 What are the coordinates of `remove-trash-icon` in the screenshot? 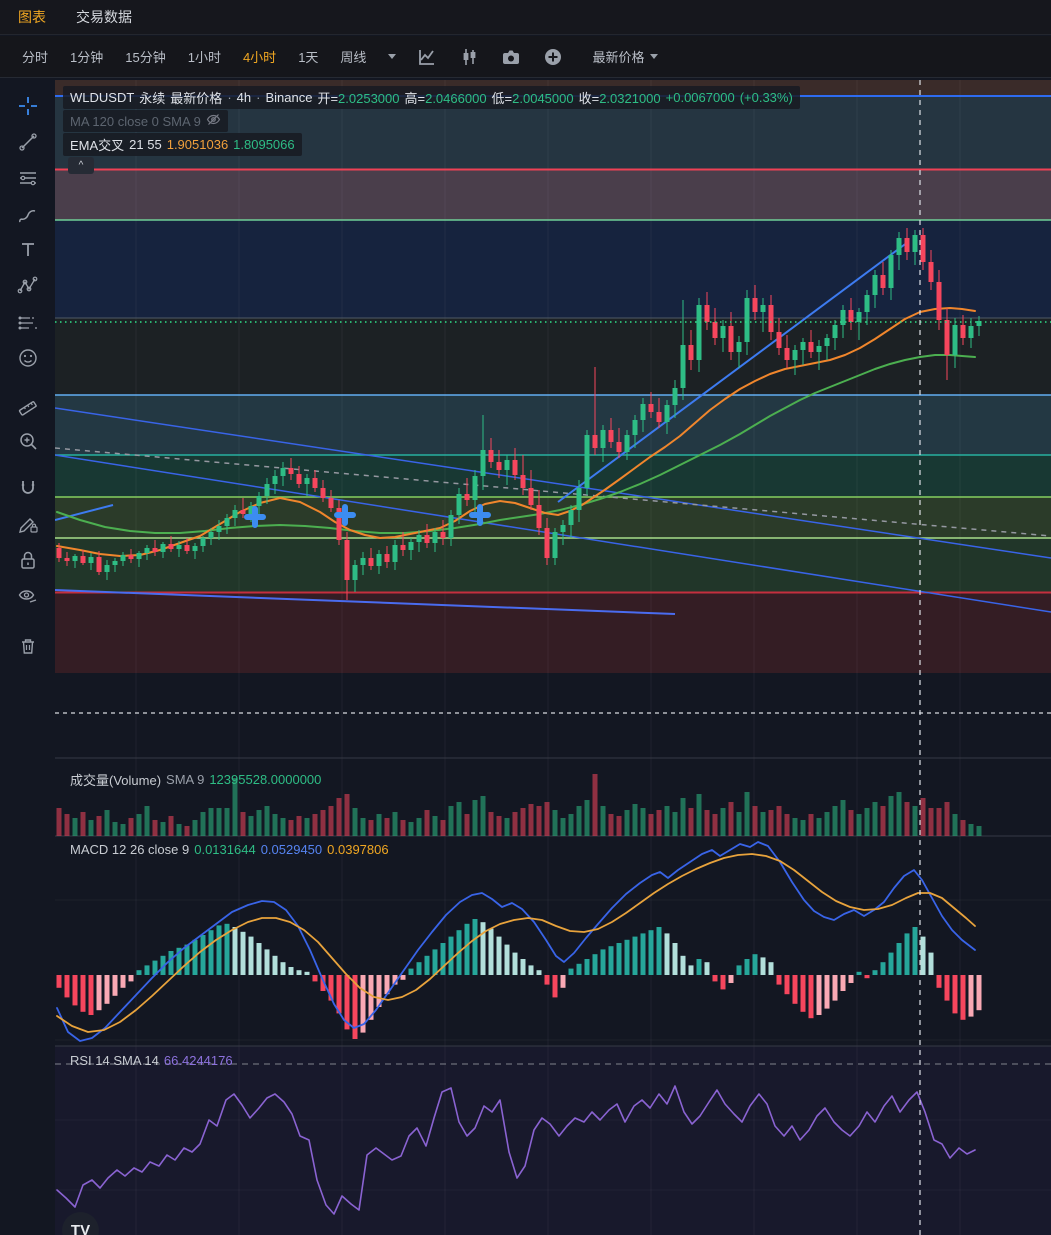 It's located at (28, 646).